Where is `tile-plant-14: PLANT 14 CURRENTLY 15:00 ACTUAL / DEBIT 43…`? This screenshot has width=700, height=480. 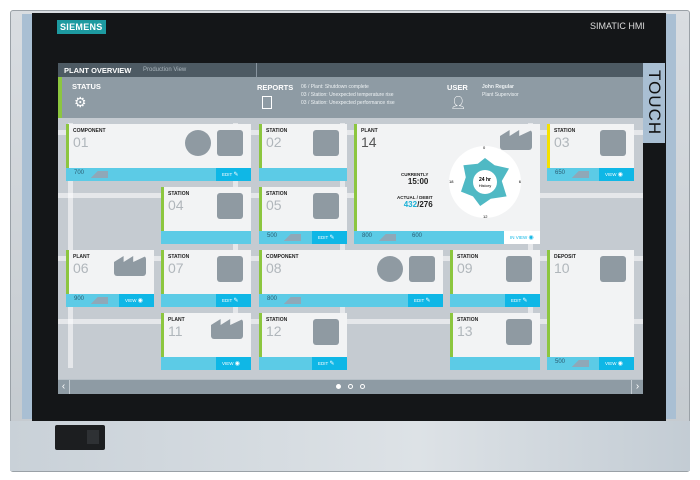
tile-plant-14: PLANT 14 CURRENTLY 15:00 ACTUAL / DEBIT 43… is located at coordinates (447, 184).